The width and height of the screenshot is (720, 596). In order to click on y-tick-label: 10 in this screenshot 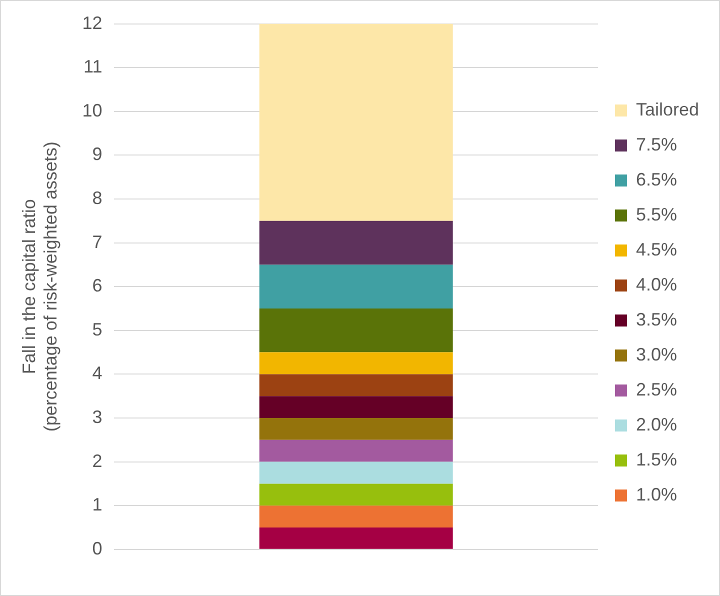, I will do `click(92, 110)`.